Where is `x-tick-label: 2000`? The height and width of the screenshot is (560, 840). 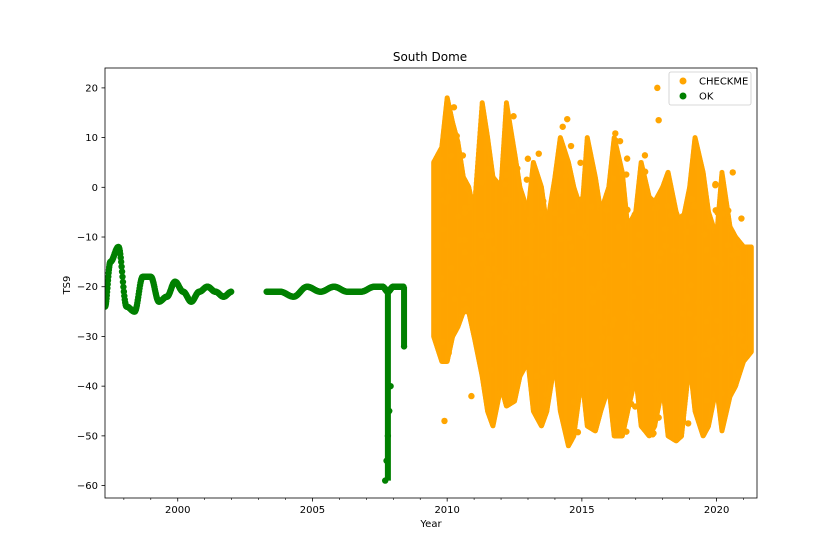 x-tick-label: 2000 is located at coordinates (177, 510).